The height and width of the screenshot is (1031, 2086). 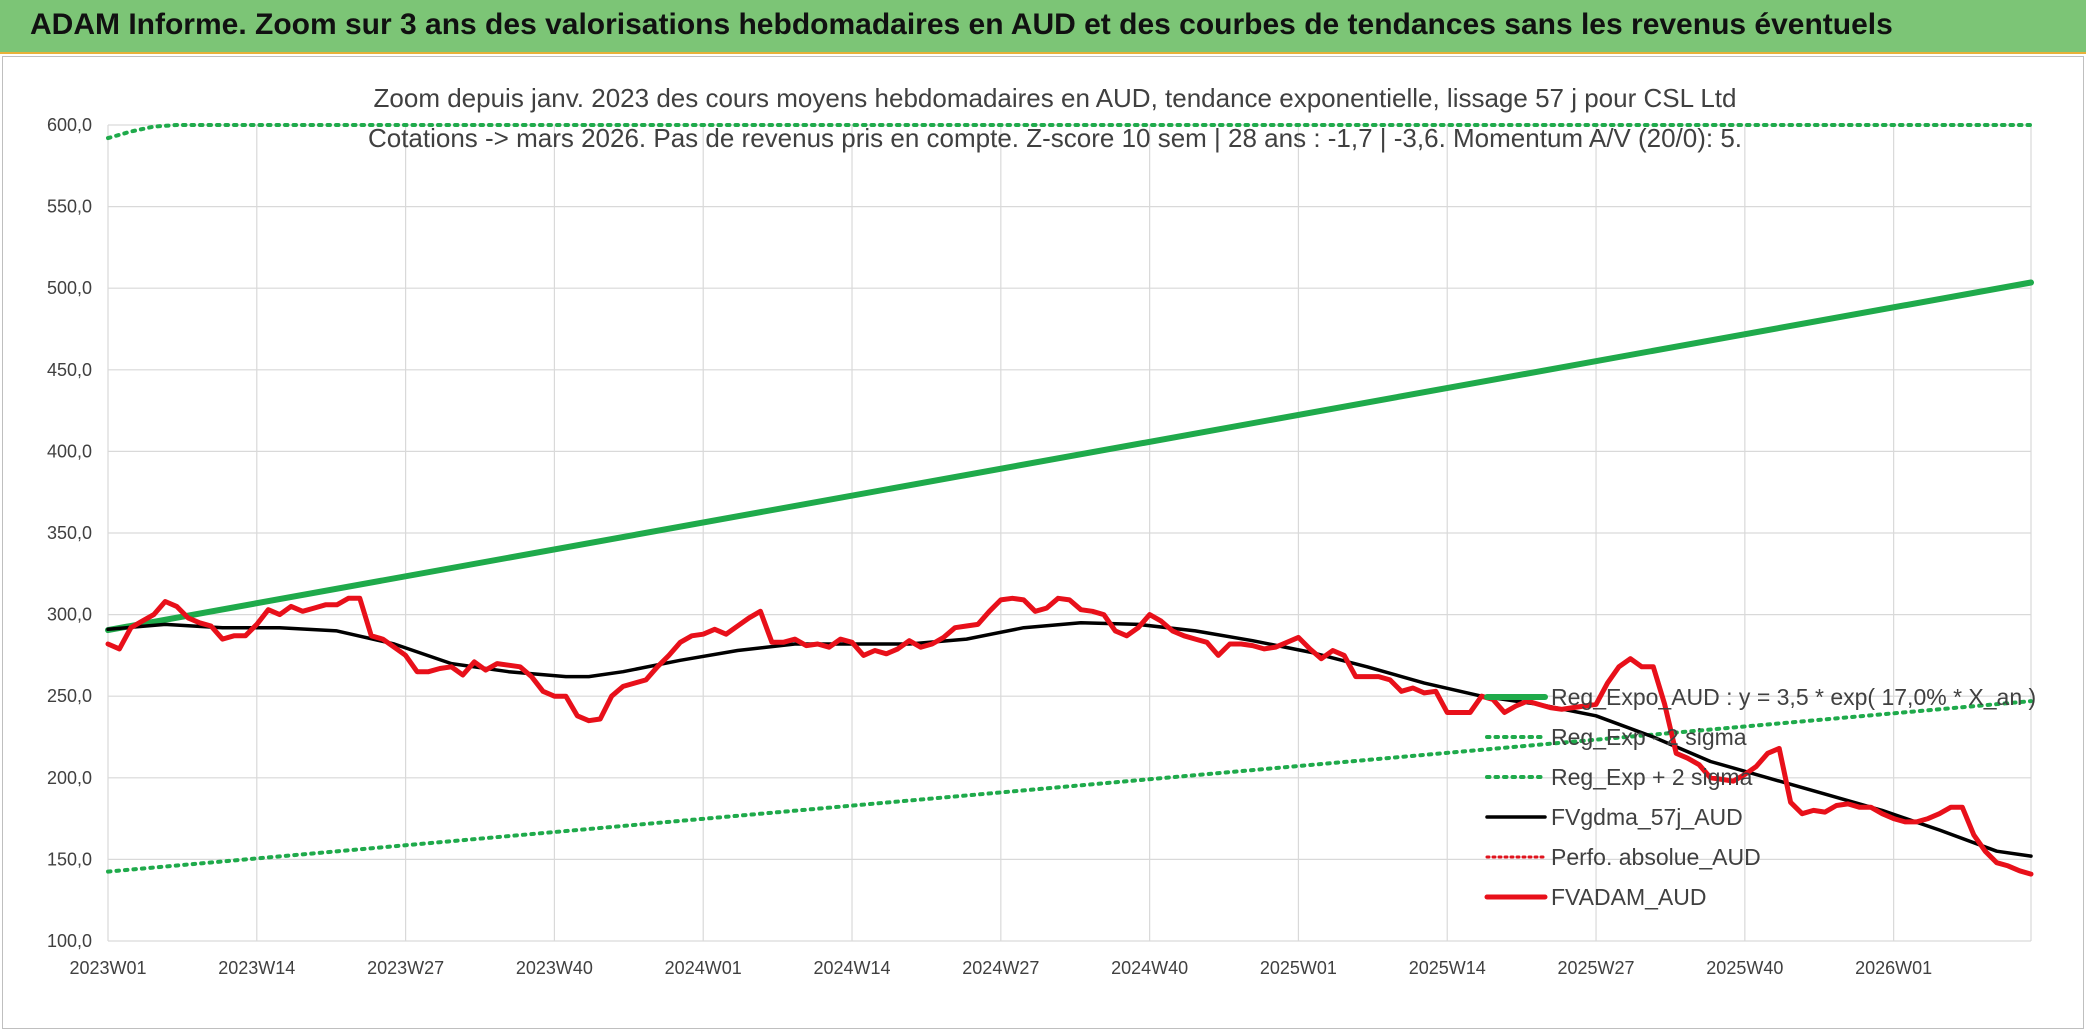 What do you see at coordinates (69, 370) in the screenshot?
I see `y-tick-label: 450,0` at bounding box center [69, 370].